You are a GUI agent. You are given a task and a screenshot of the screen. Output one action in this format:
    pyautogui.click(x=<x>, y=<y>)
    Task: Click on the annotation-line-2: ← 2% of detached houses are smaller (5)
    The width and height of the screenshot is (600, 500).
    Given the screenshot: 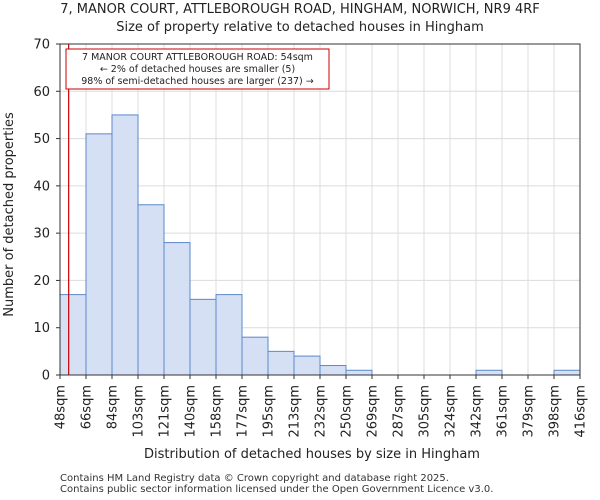 What is the action you would take?
    pyautogui.click(x=197, y=69)
    